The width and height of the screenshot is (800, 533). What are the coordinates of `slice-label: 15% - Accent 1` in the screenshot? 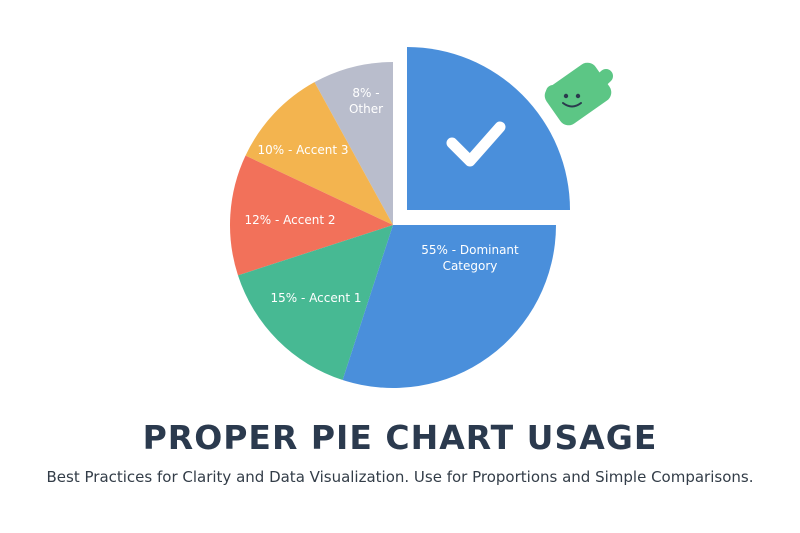 It's located at (316, 298).